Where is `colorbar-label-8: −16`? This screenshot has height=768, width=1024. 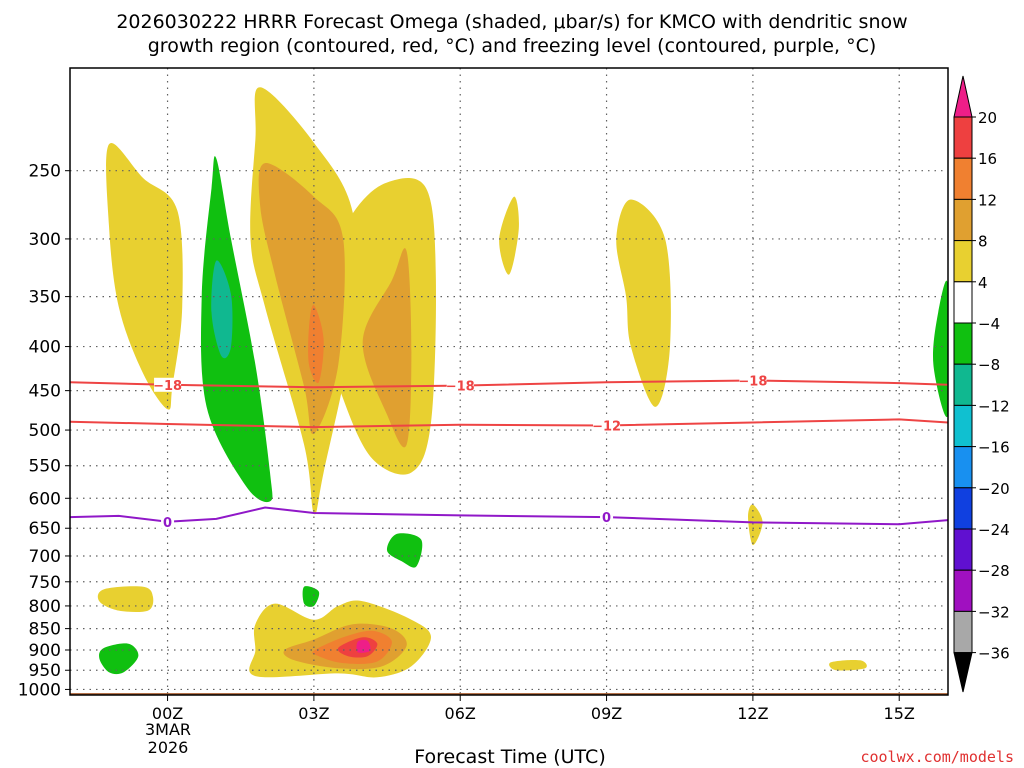
colorbar-label-8: −16 is located at coordinates (994, 448).